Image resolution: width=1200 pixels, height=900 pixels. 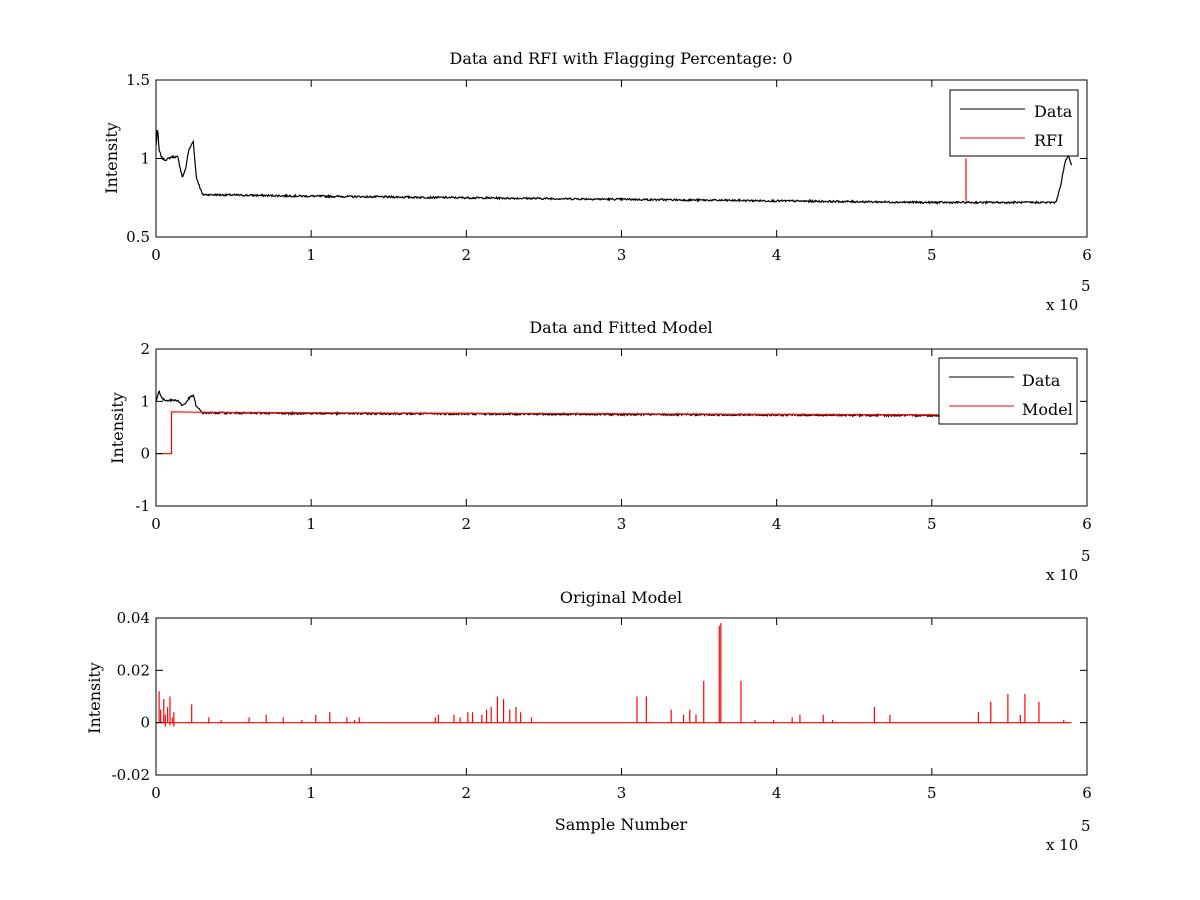 What do you see at coordinates (138, 237) in the screenshot?
I see `y-tick-label: 0.5` at bounding box center [138, 237].